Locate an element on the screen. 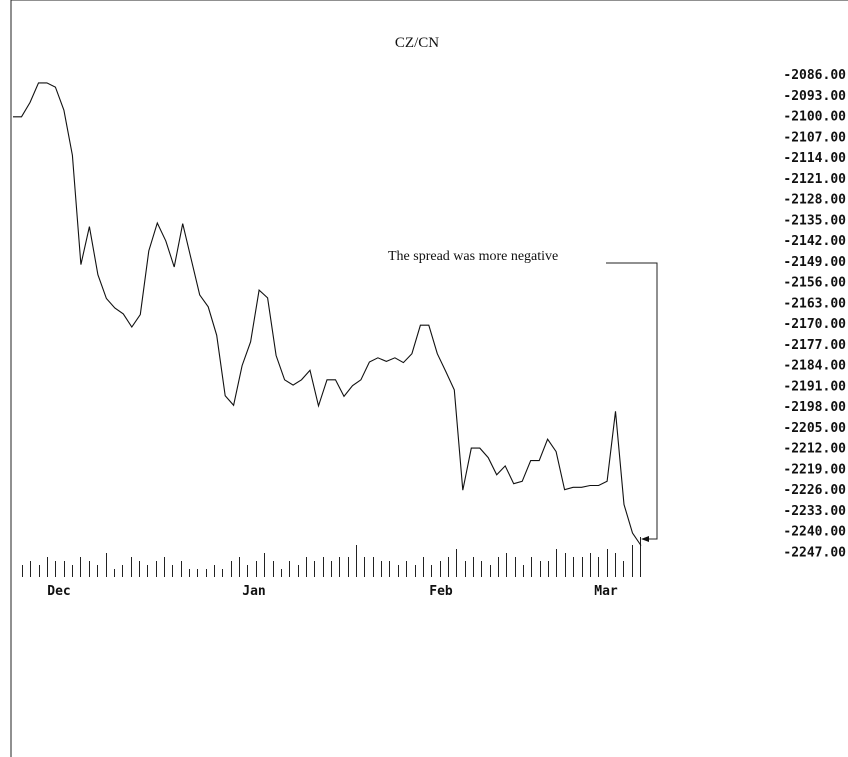 The width and height of the screenshot is (848, 757). y-tick-label: -2177.00 is located at coordinates (814, 345).